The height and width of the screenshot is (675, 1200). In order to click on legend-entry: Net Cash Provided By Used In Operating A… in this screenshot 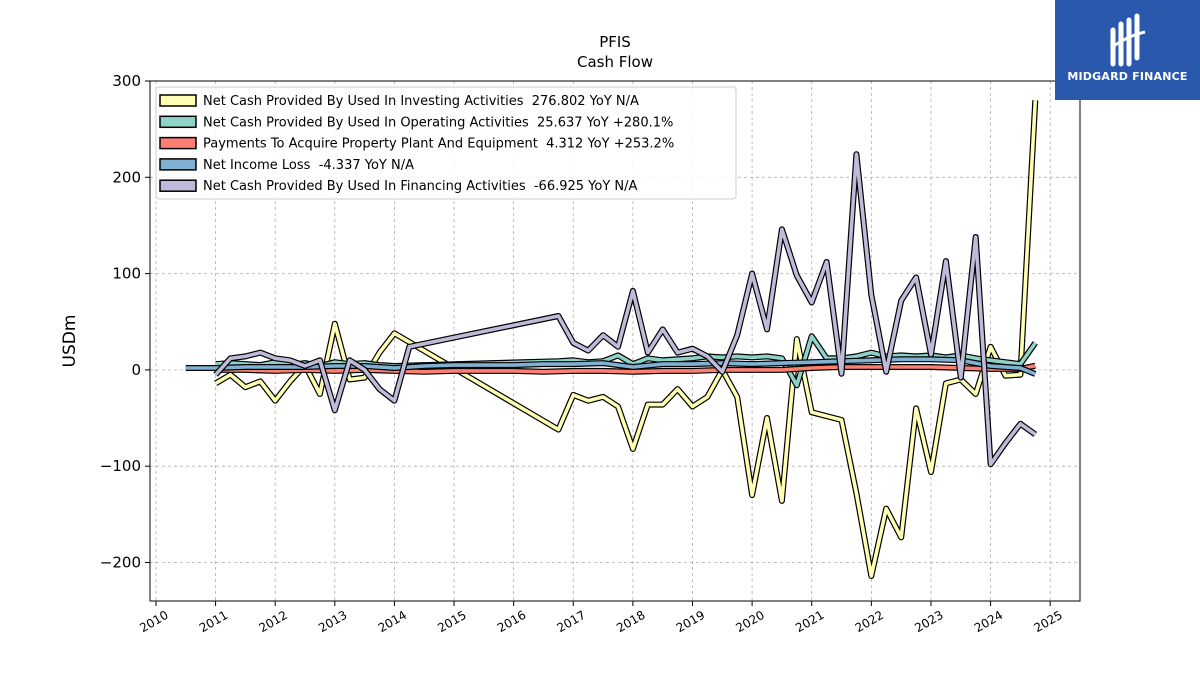, I will do `click(438, 122)`.